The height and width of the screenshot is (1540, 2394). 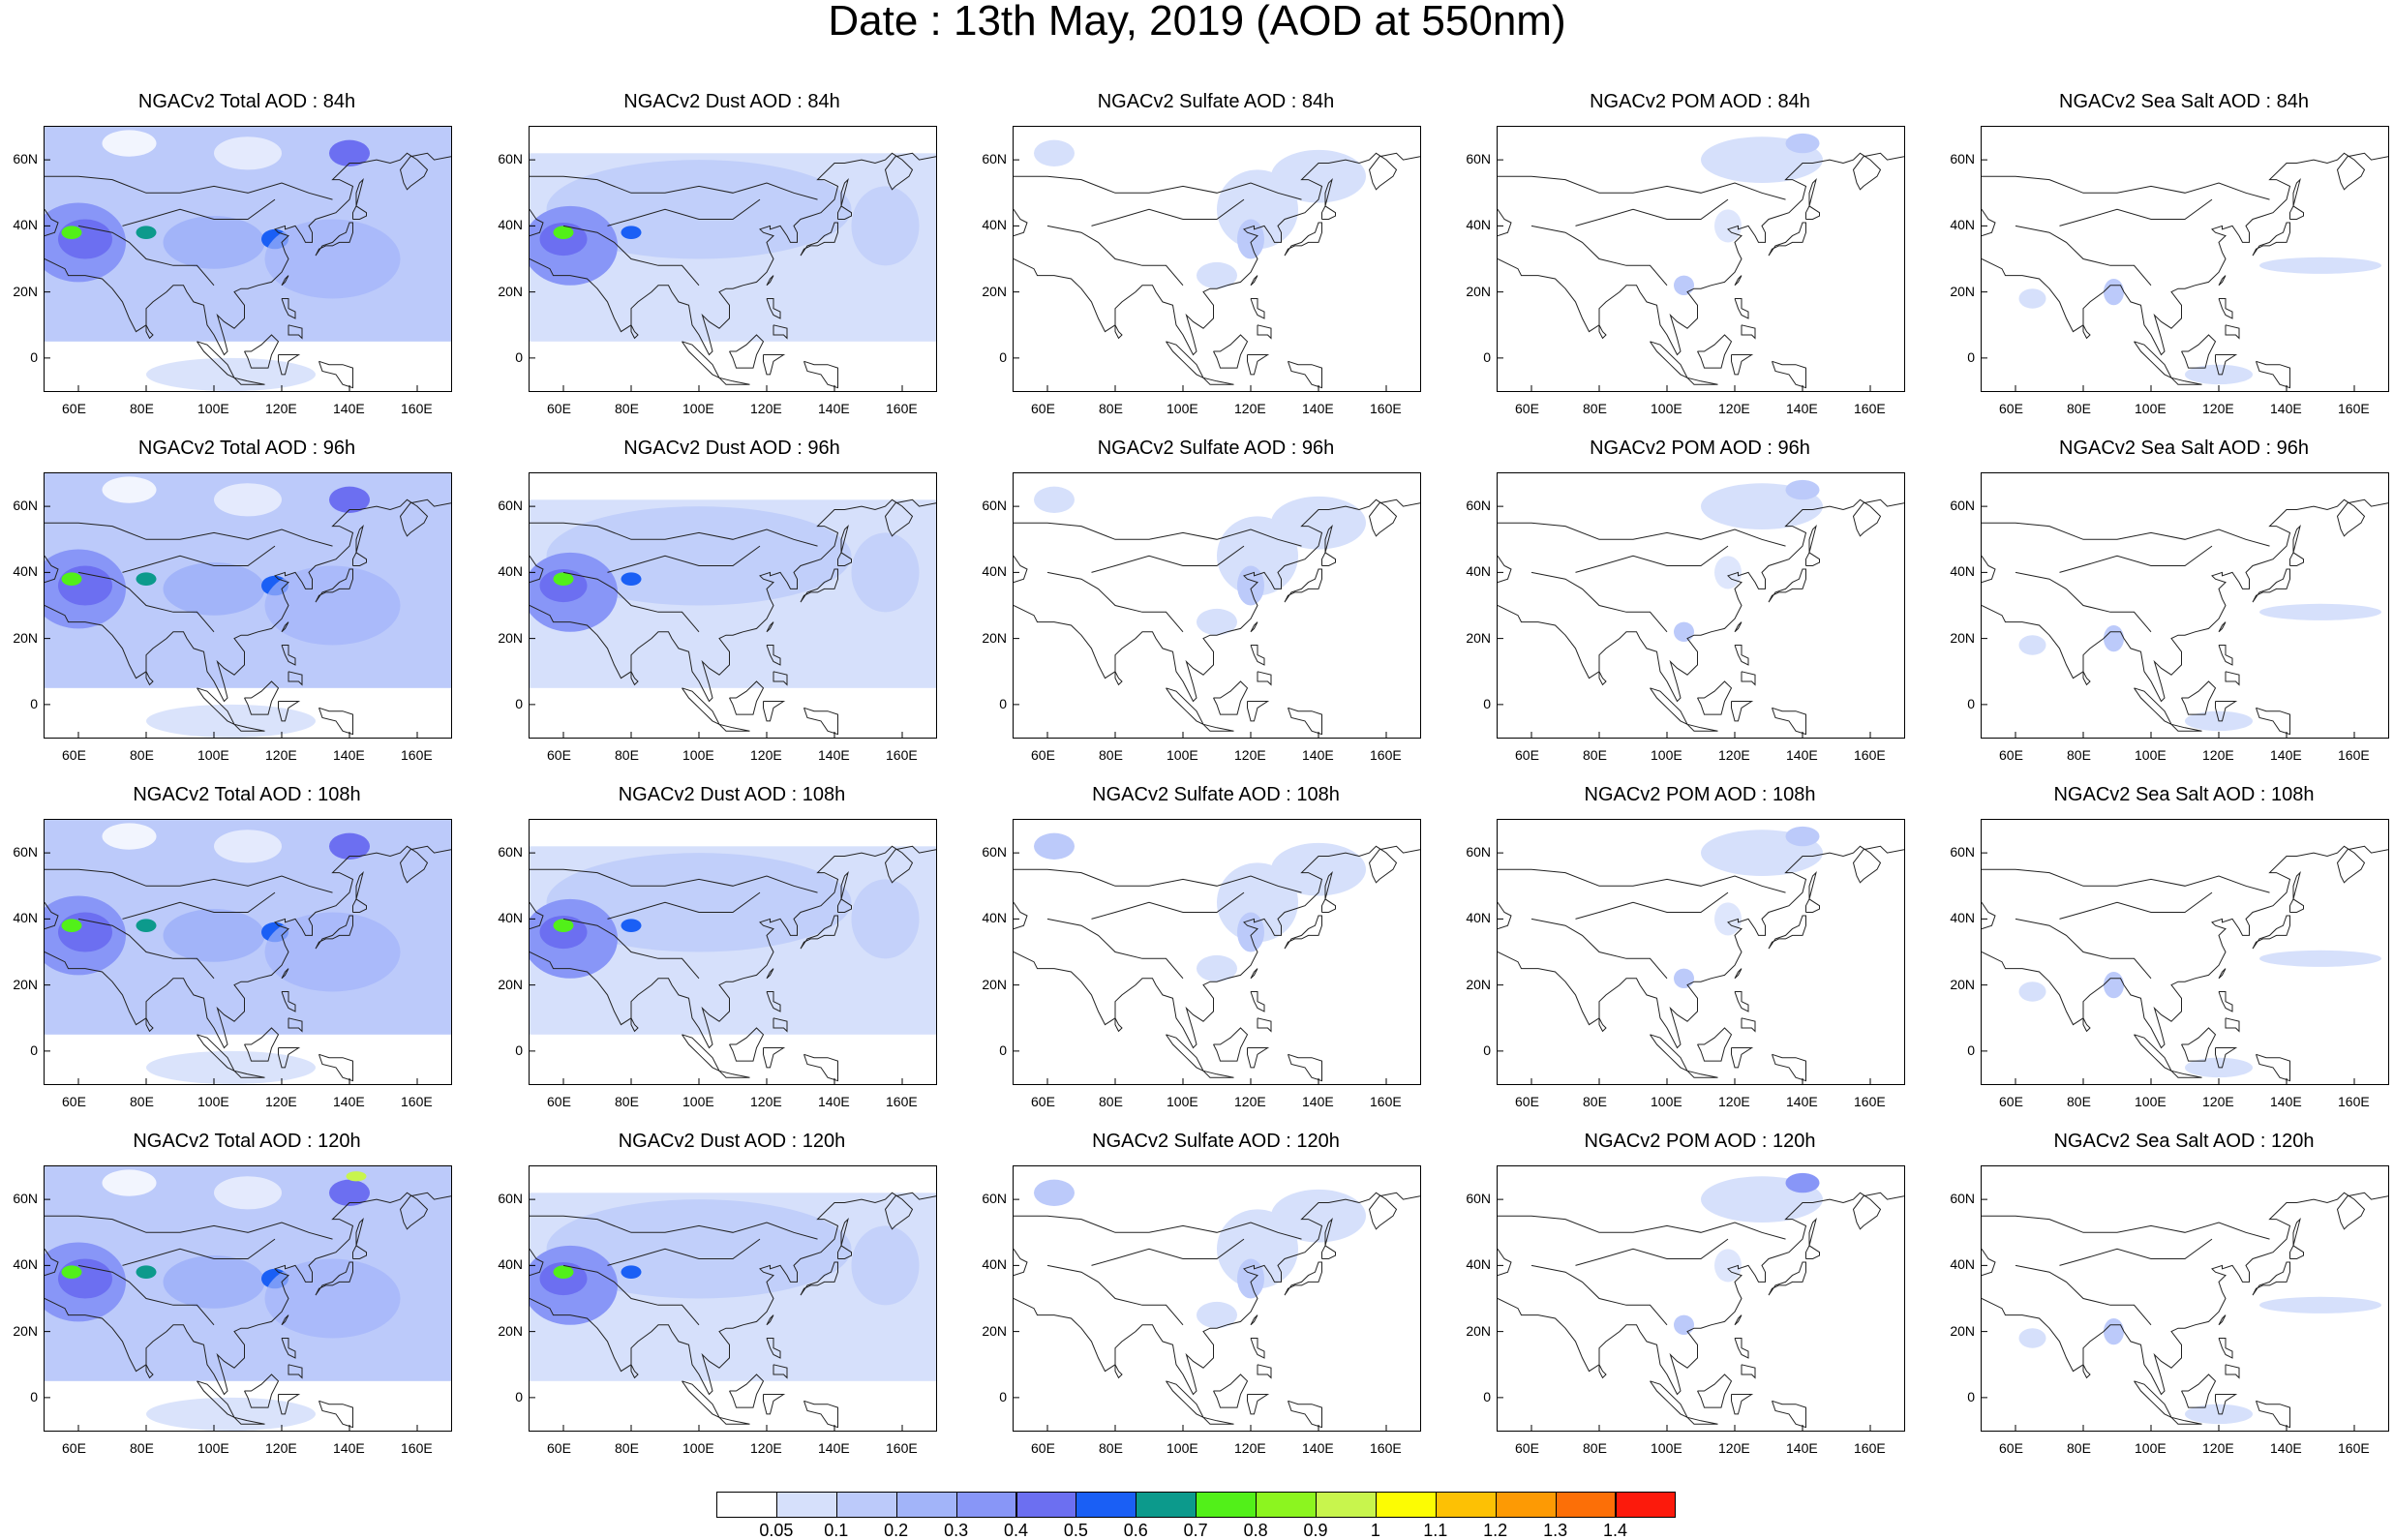 What do you see at coordinates (1316, 1530) in the screenshot?
I see `colorbar-label: 0.9` at bounding box center [1316, 1530].